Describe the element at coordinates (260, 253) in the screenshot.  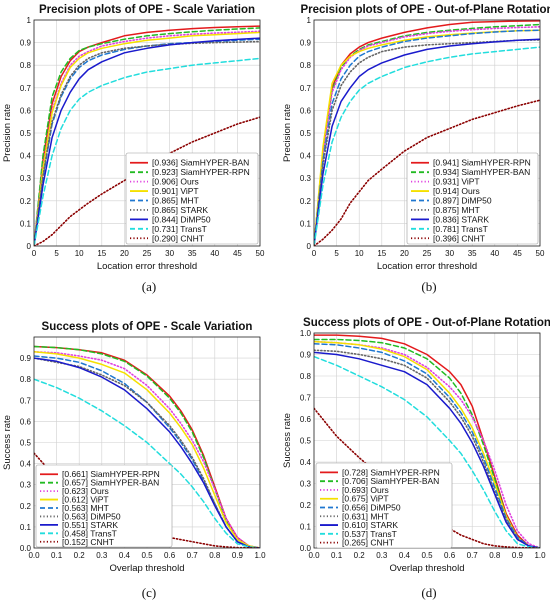
I see `x-tick-label: 50` at that location.